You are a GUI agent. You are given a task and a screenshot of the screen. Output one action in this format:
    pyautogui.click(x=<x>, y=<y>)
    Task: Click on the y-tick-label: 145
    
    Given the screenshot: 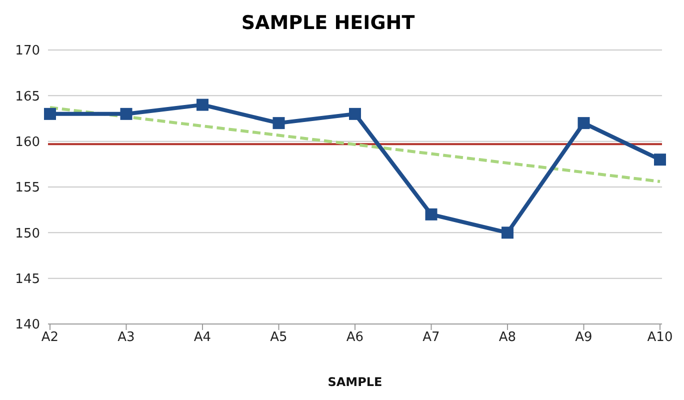 What is the action you would take?
    pyautogui.click(x=27, y=279)
    